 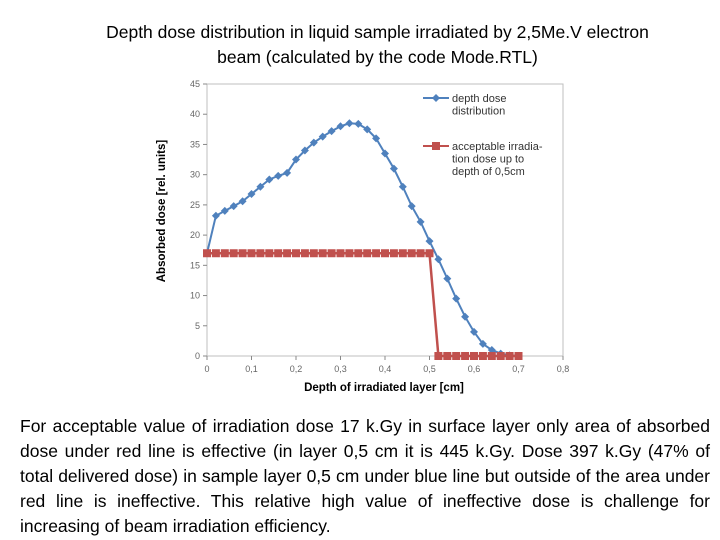 I want to click on y-tick-label: 5, so click(x=197, y=326).